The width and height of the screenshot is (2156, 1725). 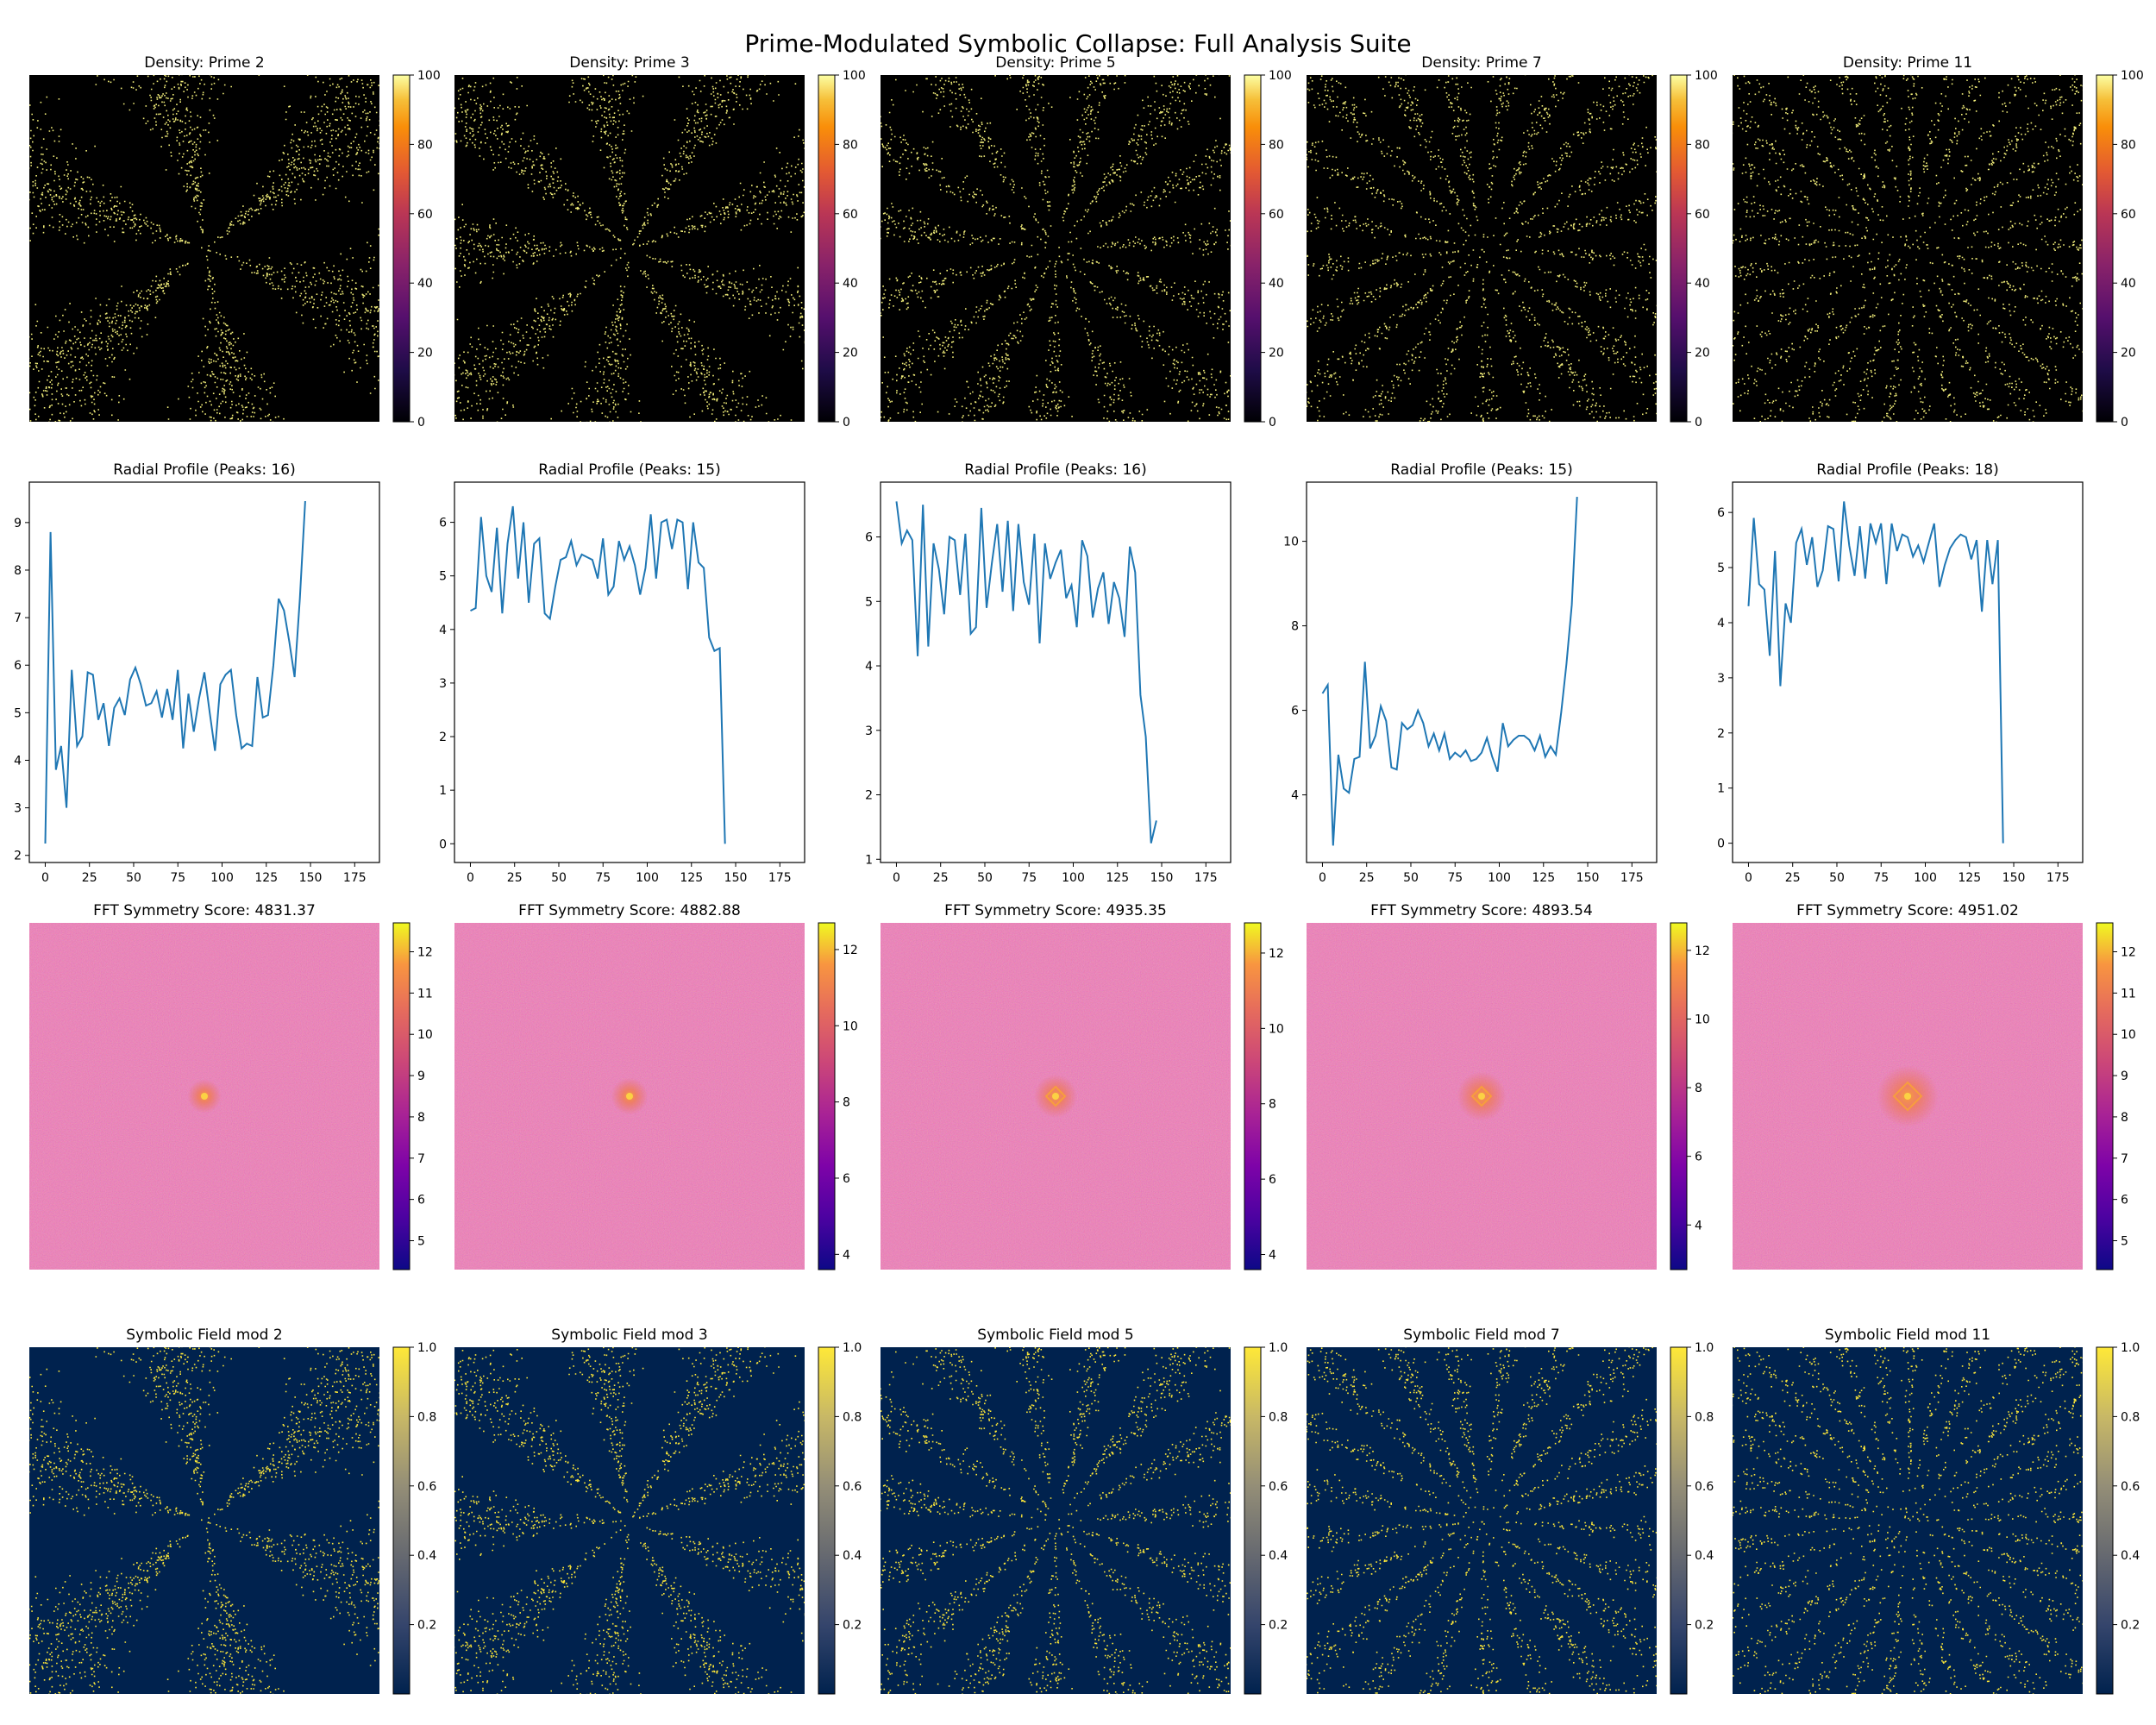 What do you see at coordinates (1055, 911) in the screenshot?
I see `panel-title: FFT Symmetry Score: 4935.35` at bounding box center [1055, 911].